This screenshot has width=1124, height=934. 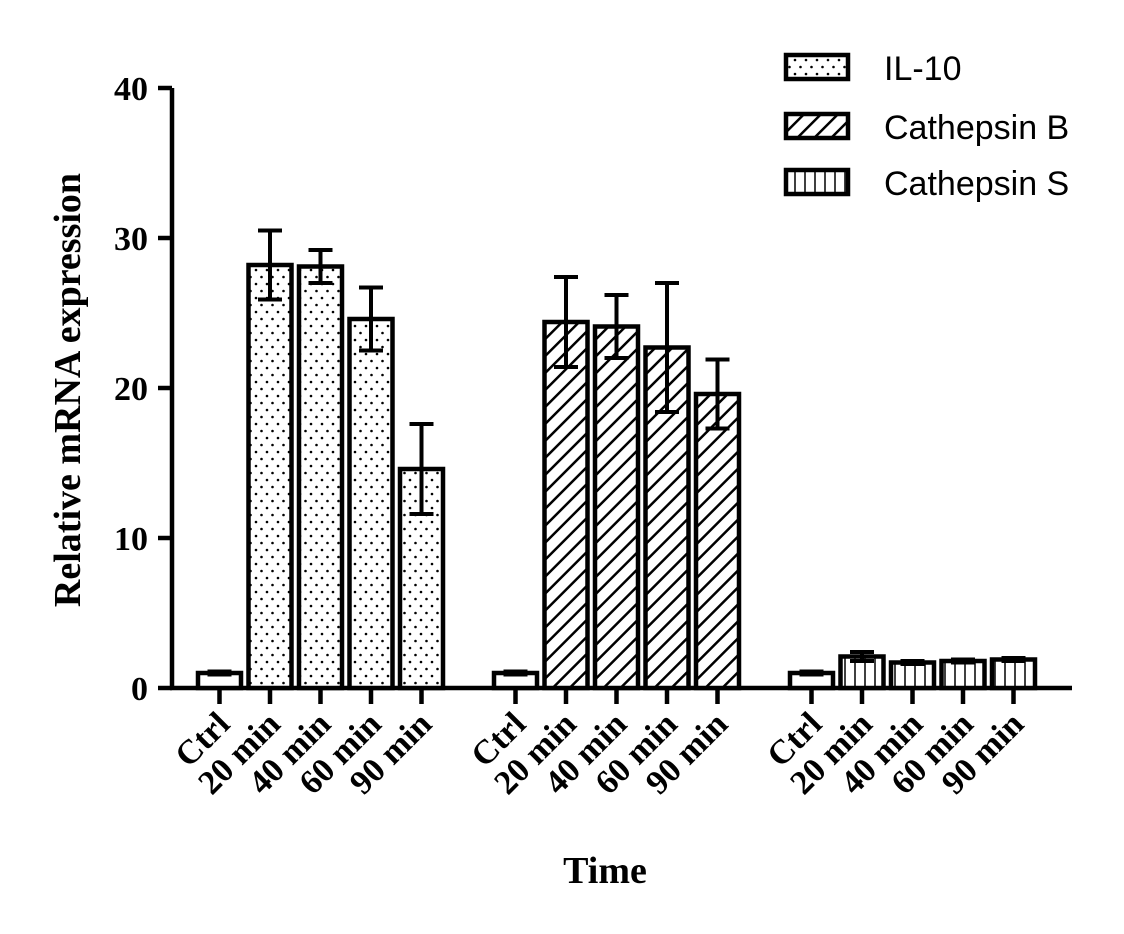 I want to click on y-tick-label: 40, so click(x=131, y=89).